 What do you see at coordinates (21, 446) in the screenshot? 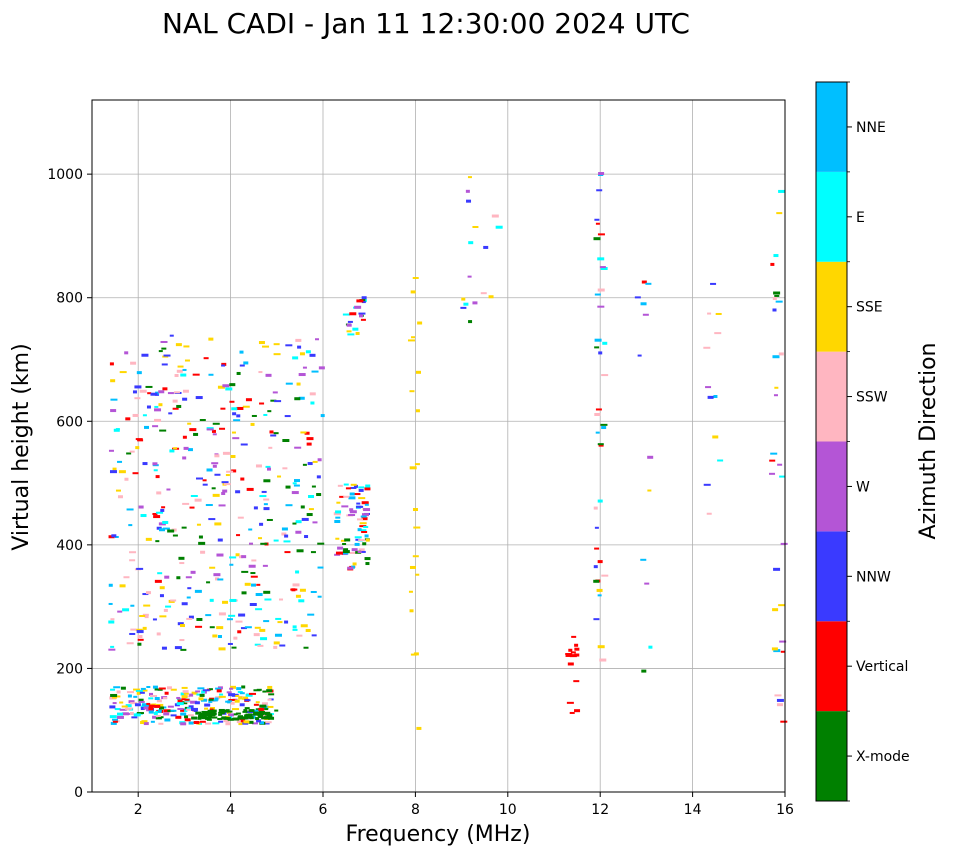
I see `y-axis-label: Virtual height (km)` at bounding box center [21, 446].